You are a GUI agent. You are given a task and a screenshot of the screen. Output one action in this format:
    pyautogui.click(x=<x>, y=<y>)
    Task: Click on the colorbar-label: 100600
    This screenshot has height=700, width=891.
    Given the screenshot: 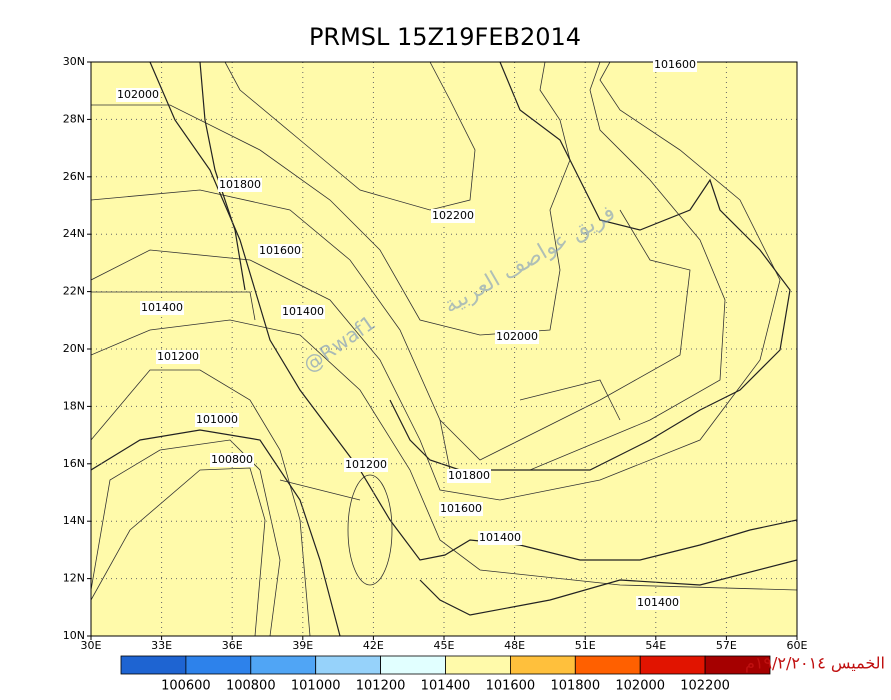 What is the action you would take?
    pyautogui.click(x=186, y=686)
    